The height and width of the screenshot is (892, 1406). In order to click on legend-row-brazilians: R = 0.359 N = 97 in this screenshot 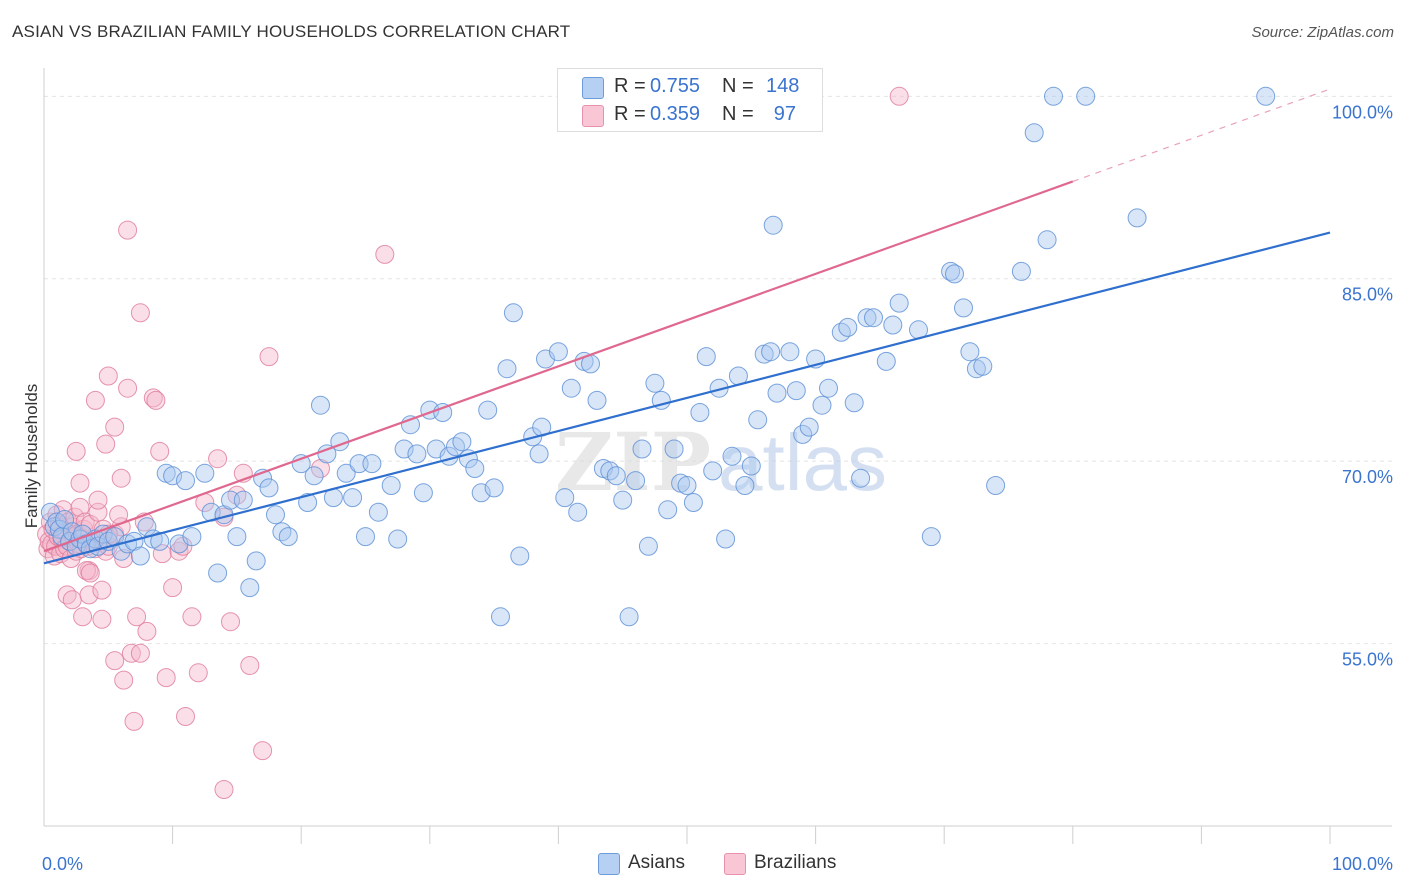, I will do `click(690, 115)`.